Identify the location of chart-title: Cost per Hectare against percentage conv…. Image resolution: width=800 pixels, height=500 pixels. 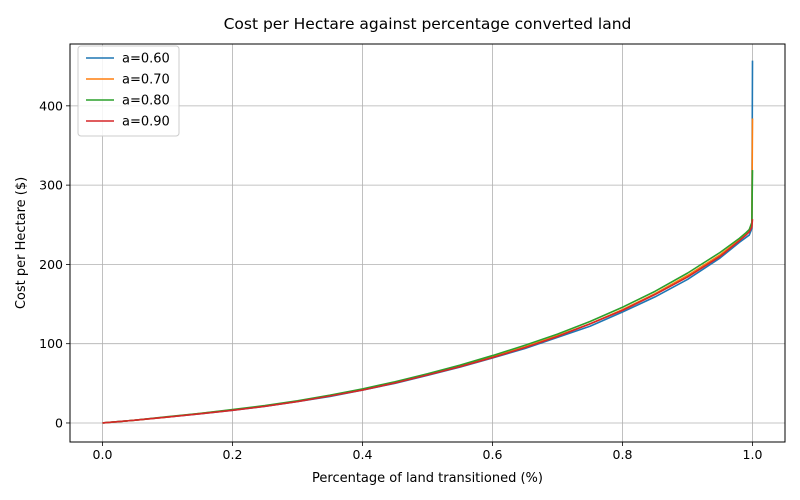
(428, 24).